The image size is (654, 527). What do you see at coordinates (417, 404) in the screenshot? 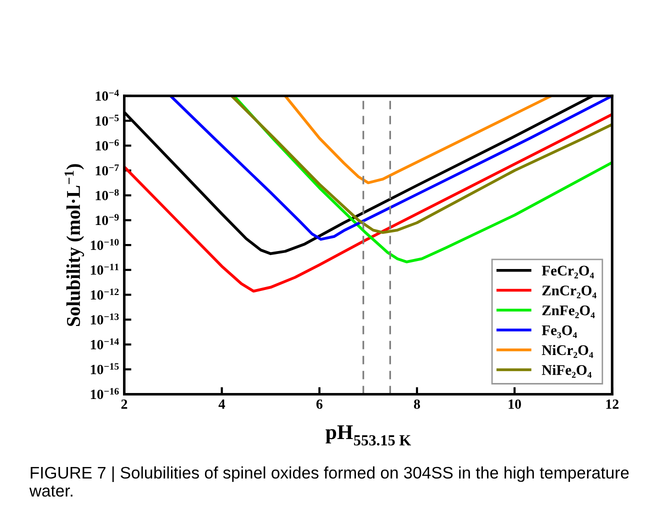
I see `x-tick-label: 8` at bounding box center [417, 404].